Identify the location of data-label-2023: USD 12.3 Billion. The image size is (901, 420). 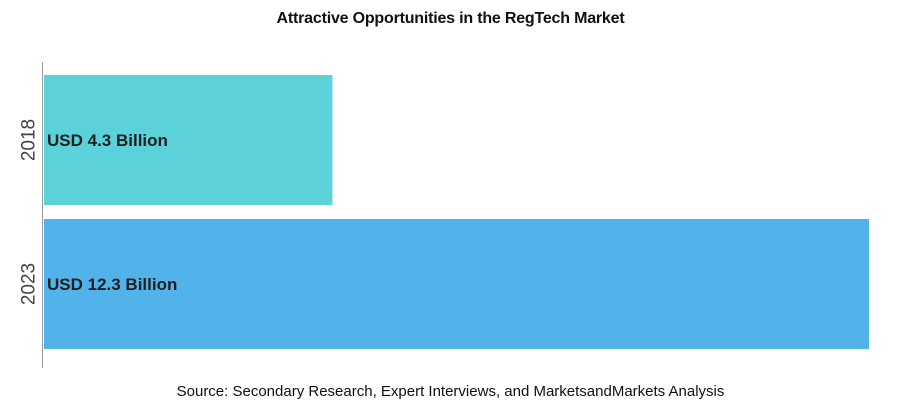
(112, 284).